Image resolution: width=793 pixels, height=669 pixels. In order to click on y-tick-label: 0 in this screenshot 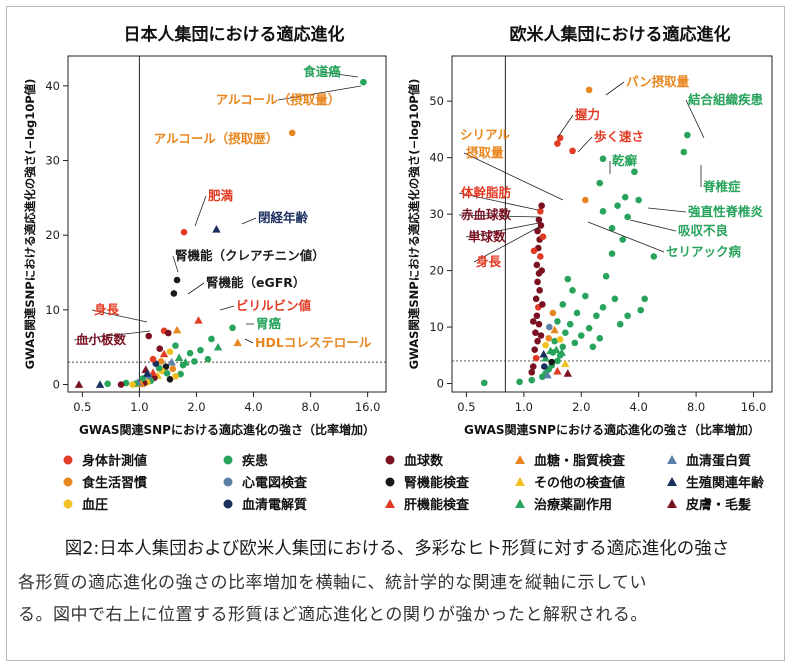, I will do `click(56, 385)`.